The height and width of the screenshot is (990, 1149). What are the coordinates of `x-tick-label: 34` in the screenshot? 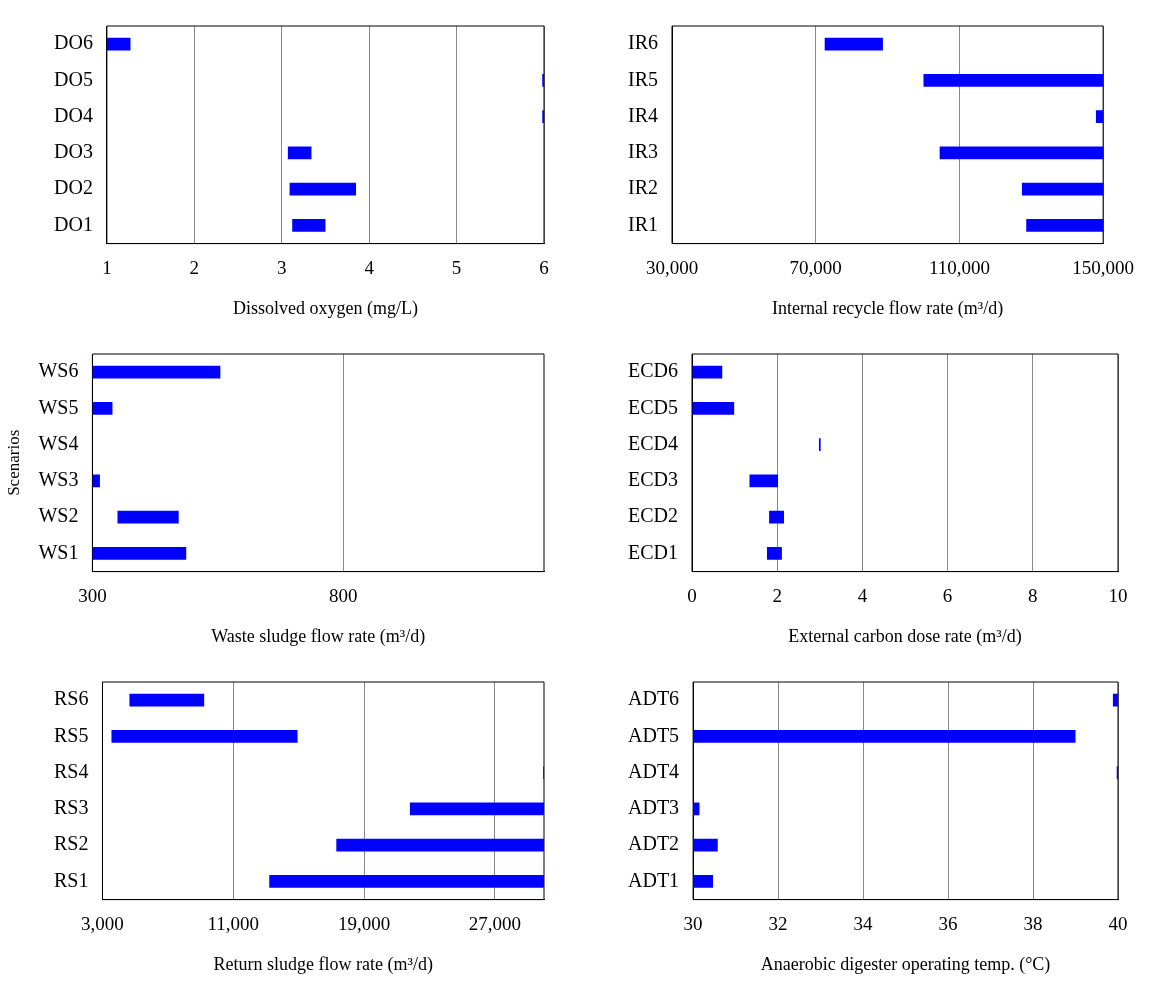 It's located at (863, 923).